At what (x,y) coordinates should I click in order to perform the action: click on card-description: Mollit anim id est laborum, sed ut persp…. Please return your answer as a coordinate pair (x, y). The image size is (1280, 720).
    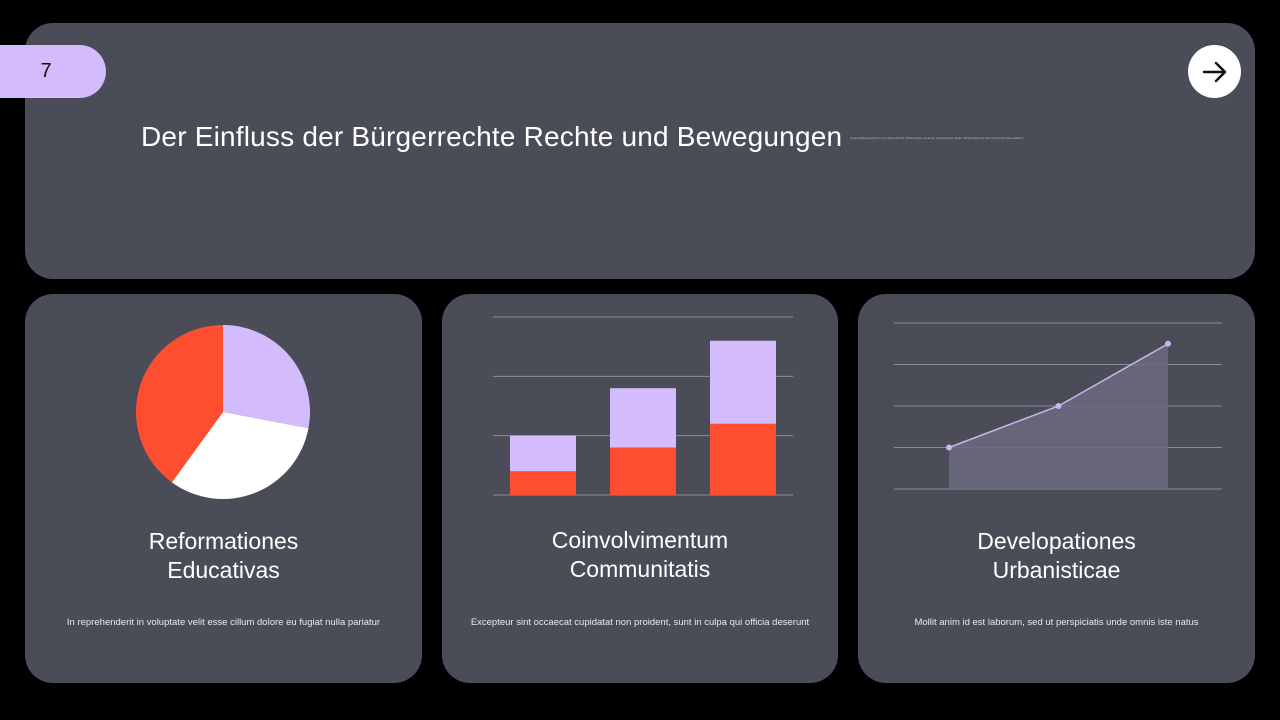
    Looking at the image, I should click on (1056, 622).